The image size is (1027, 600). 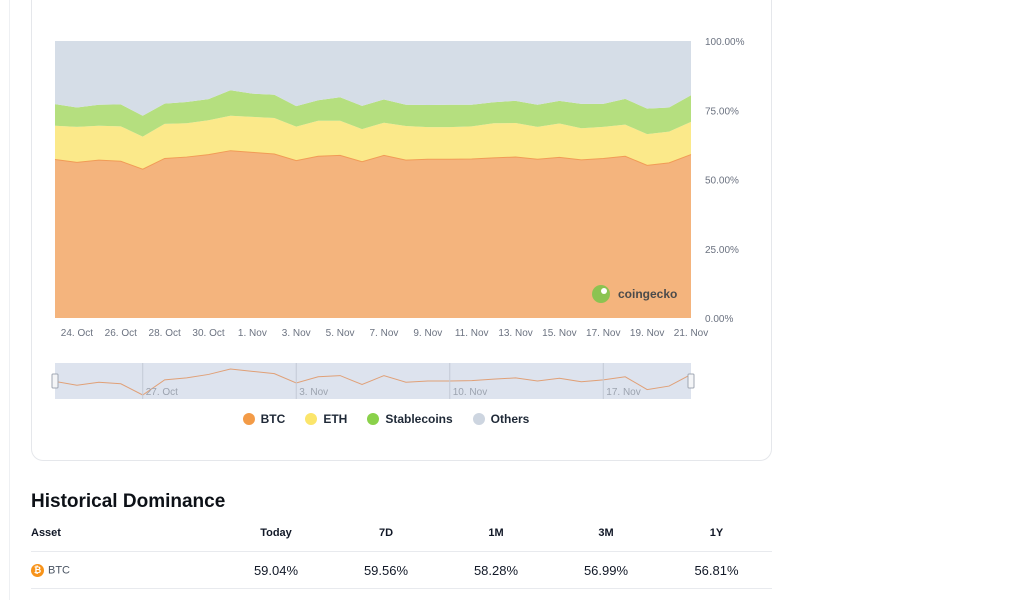 I want to click on value-3m: 56.99%, so click(x=606, y=570).